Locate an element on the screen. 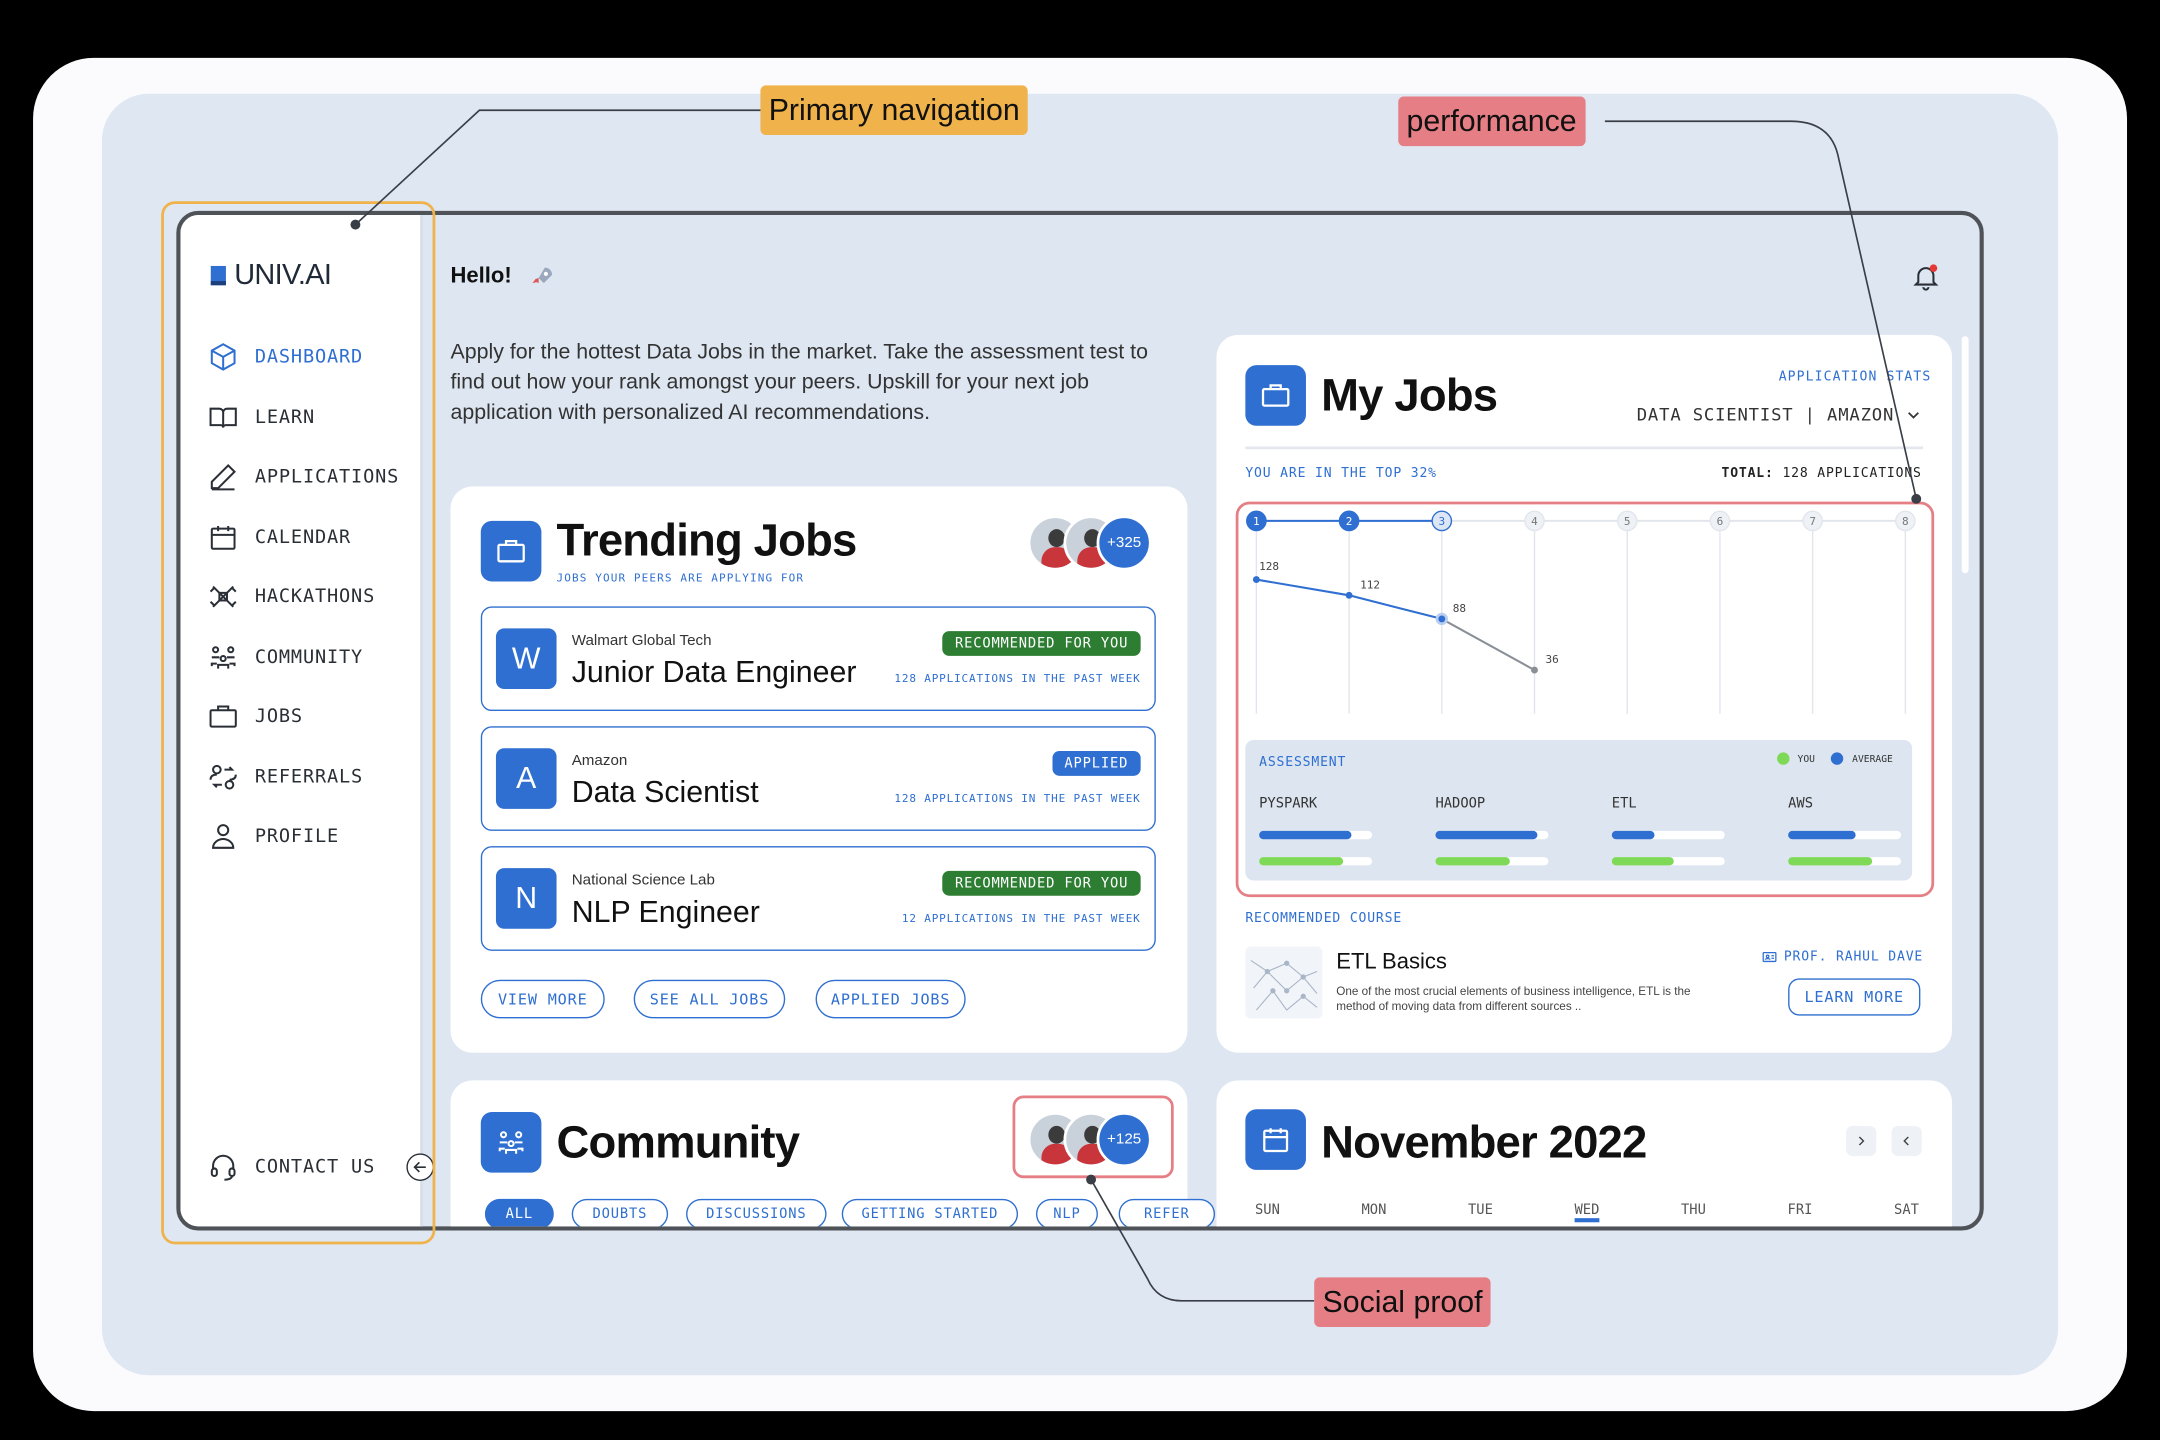 The height and width of the screenshot is (1440, 2160). sidebar-item-label: JOBS is located at coordinates (278, 716).